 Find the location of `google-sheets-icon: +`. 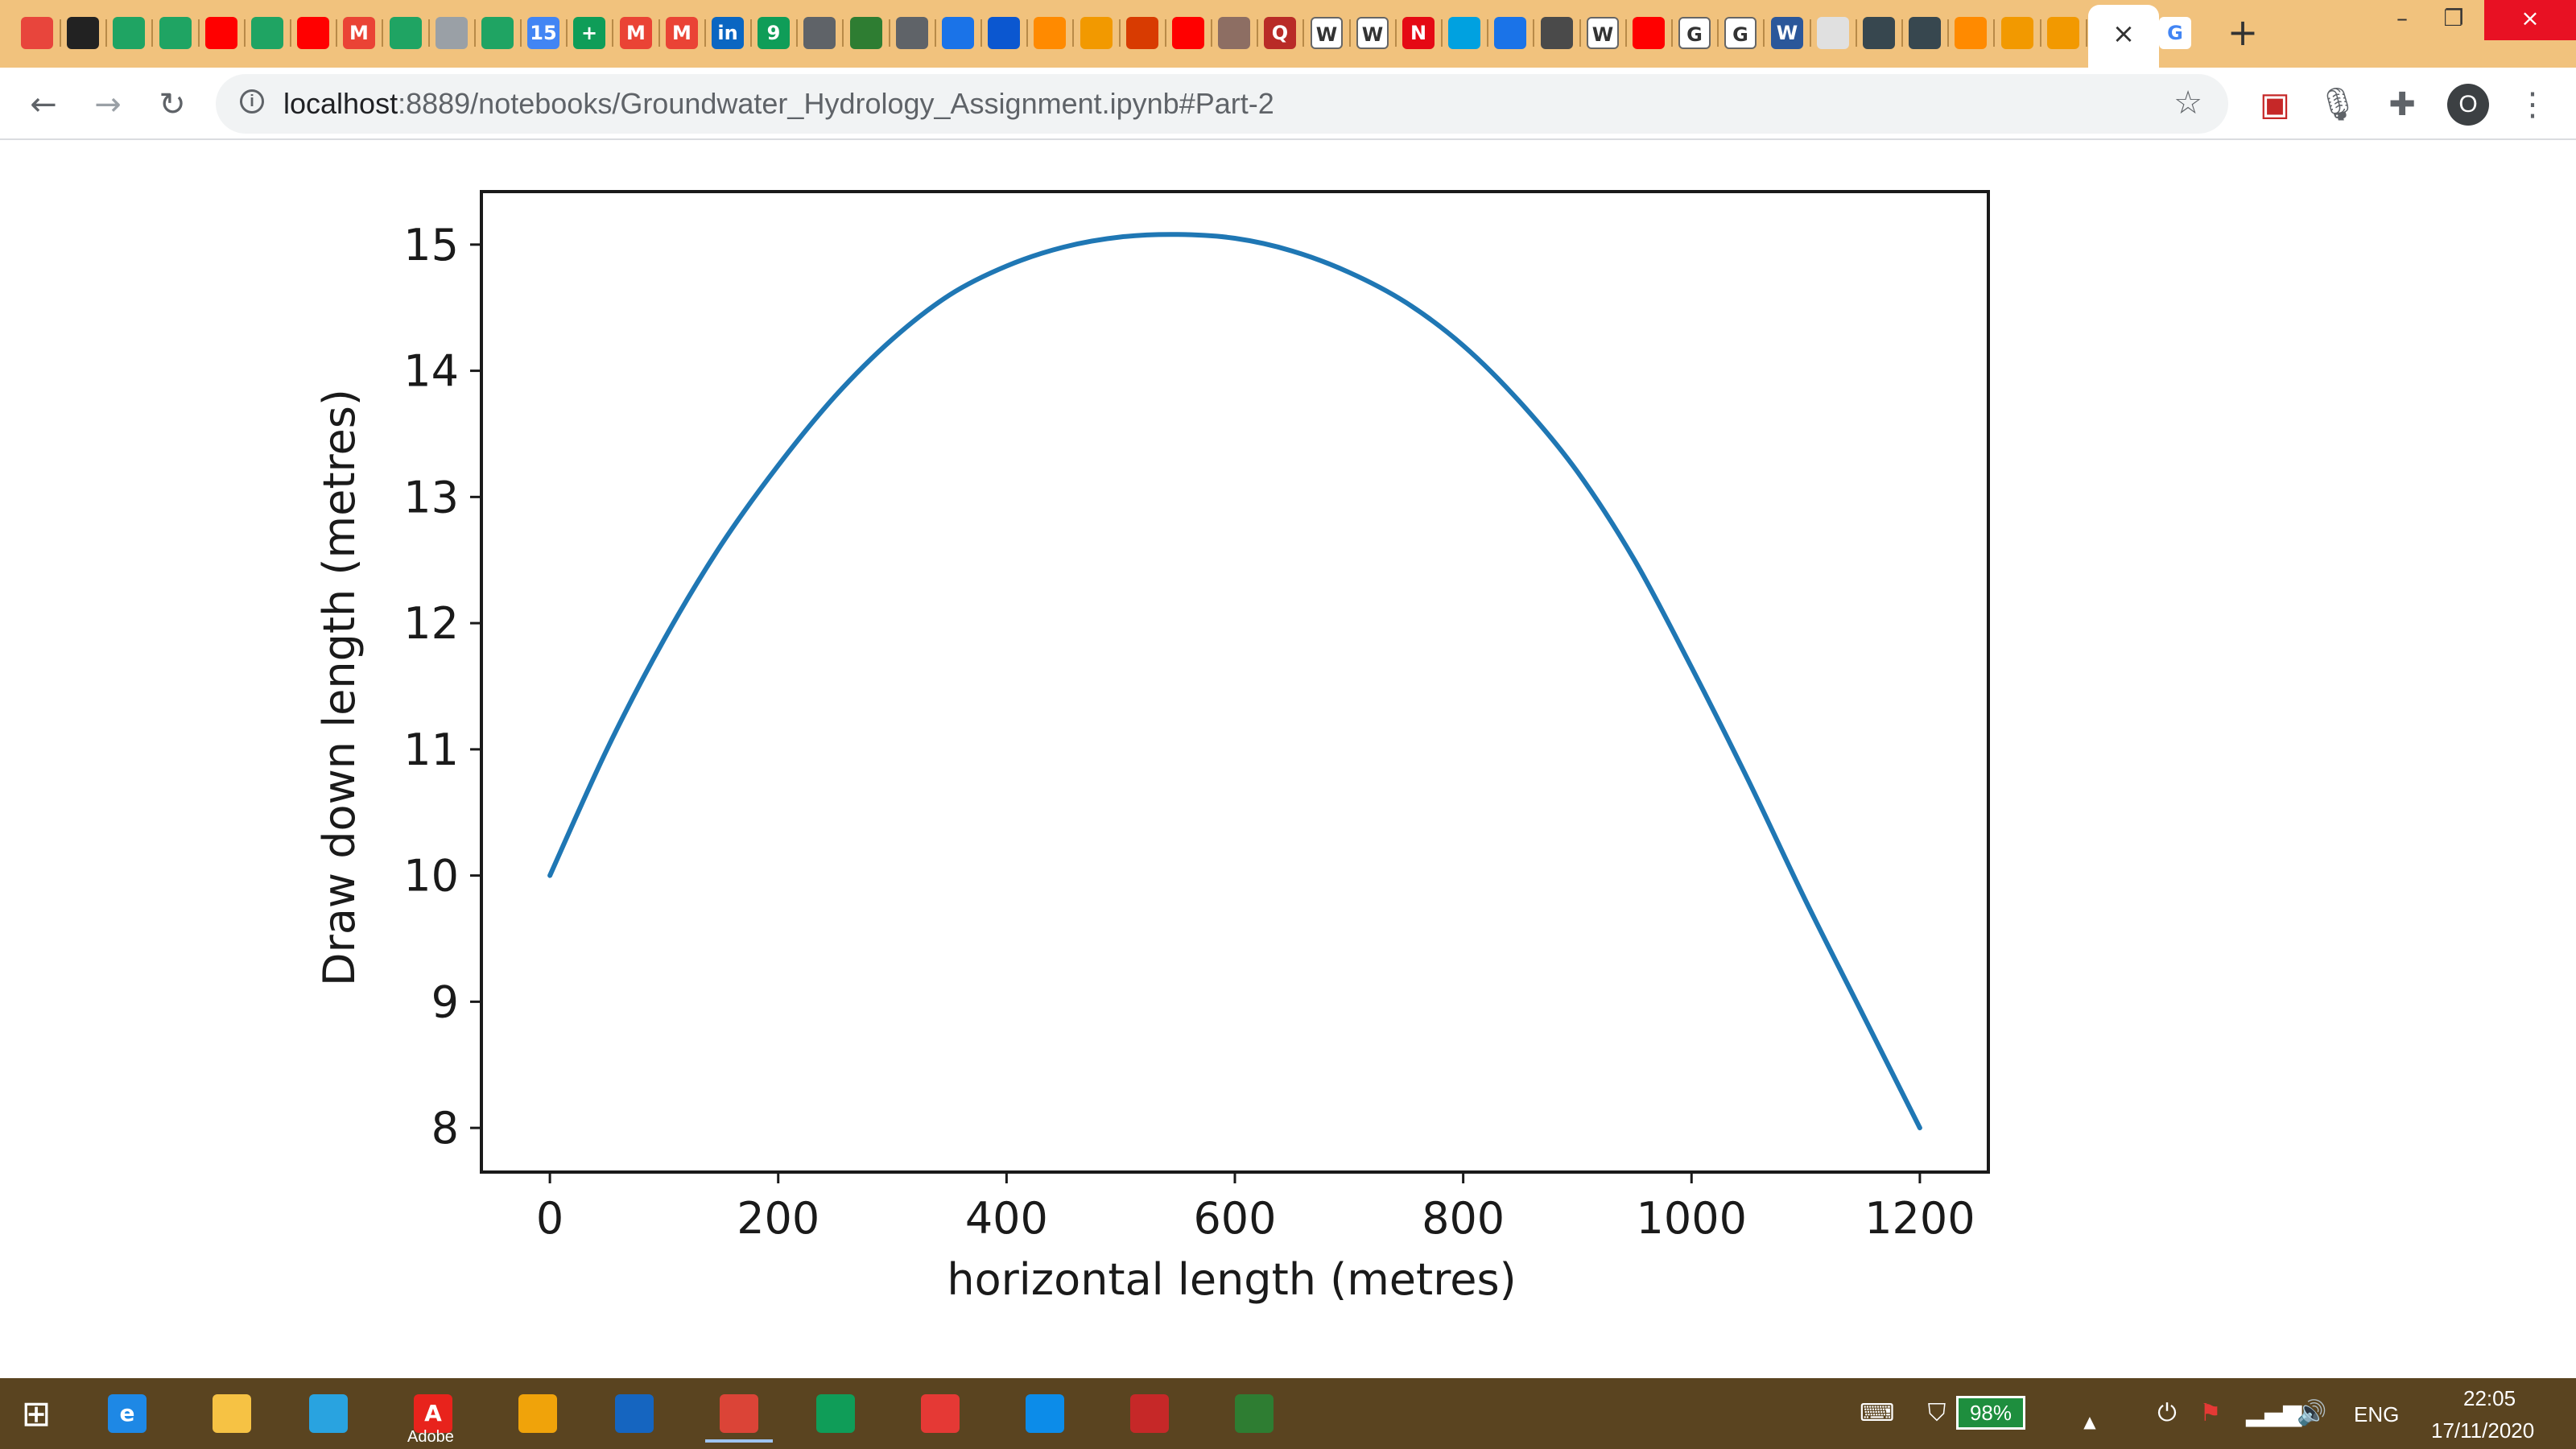

google-sheets-icon: + is located at coordinates (589, 33).